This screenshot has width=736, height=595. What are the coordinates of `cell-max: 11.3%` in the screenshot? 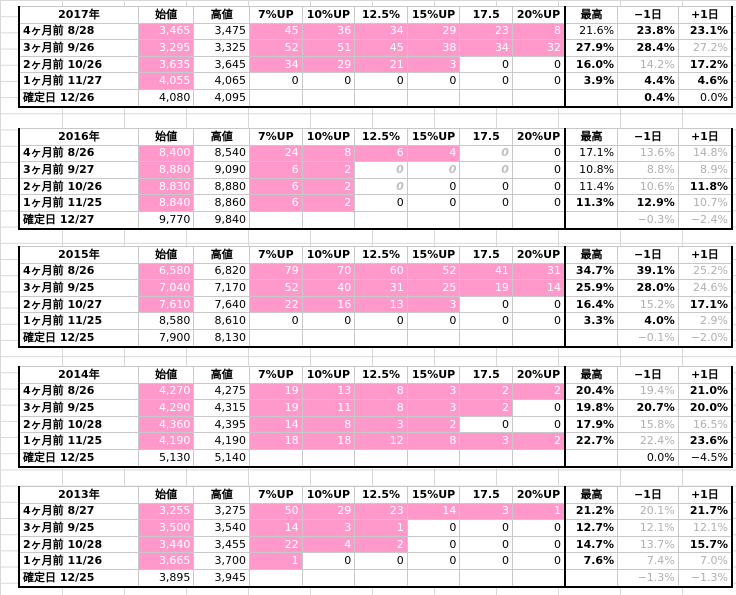 It's located at (591, 203).